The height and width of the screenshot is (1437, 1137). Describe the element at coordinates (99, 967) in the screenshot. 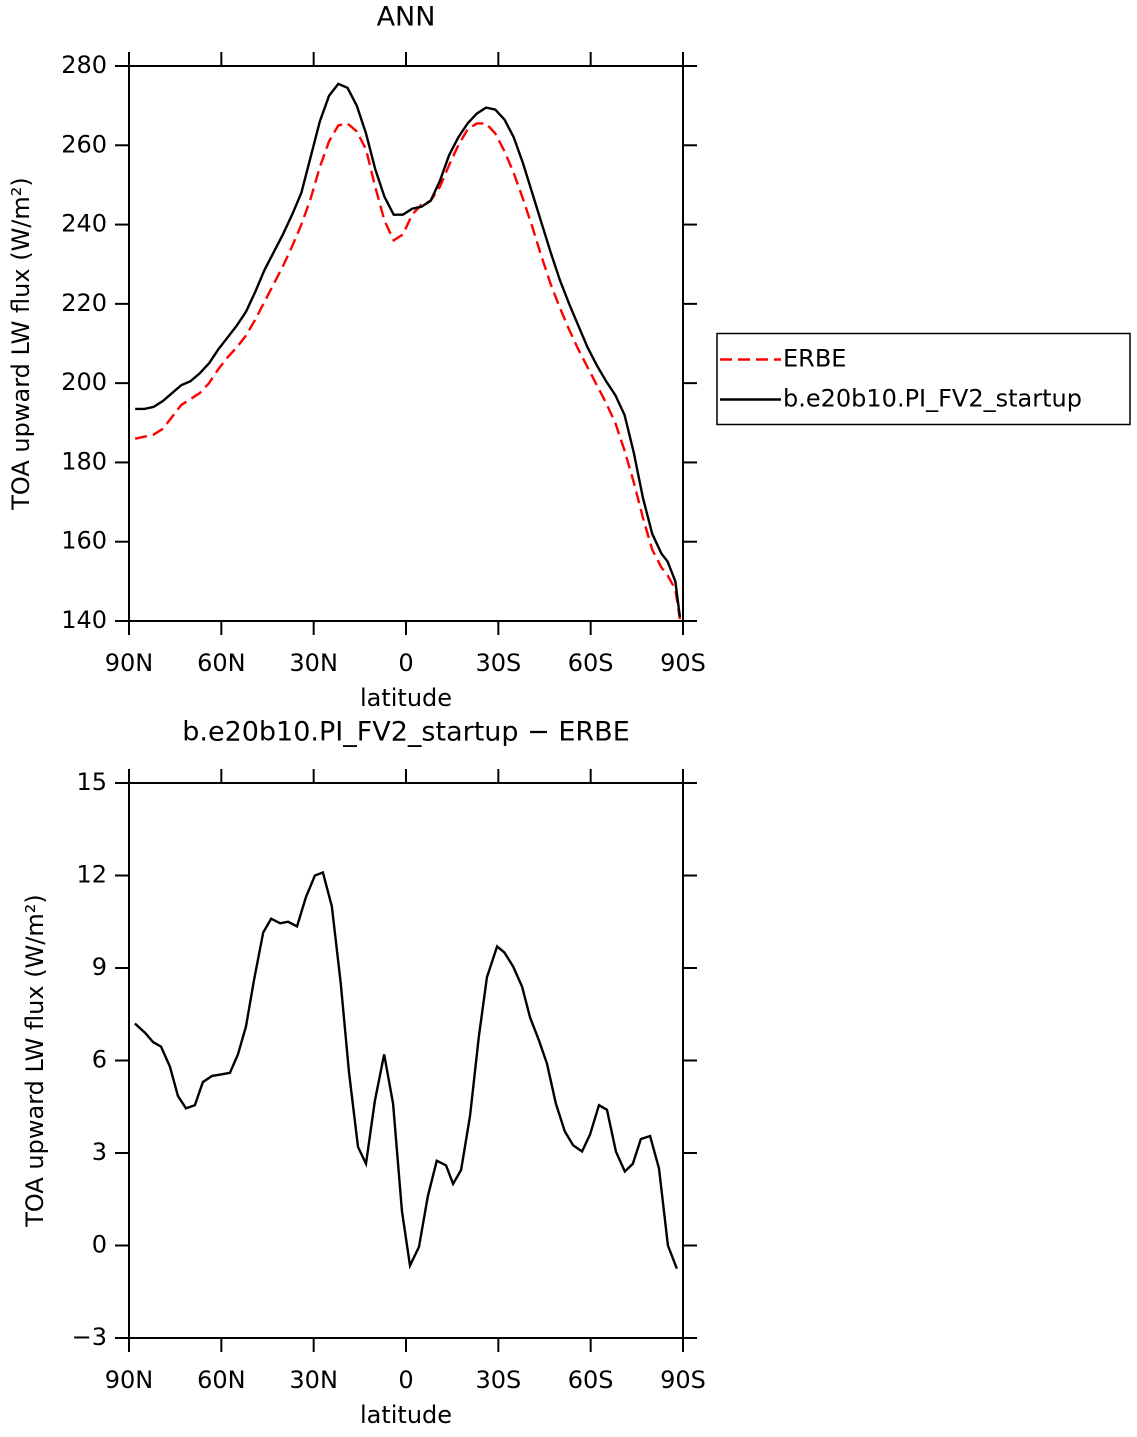

I see `y-tick-label: 9` at that location.